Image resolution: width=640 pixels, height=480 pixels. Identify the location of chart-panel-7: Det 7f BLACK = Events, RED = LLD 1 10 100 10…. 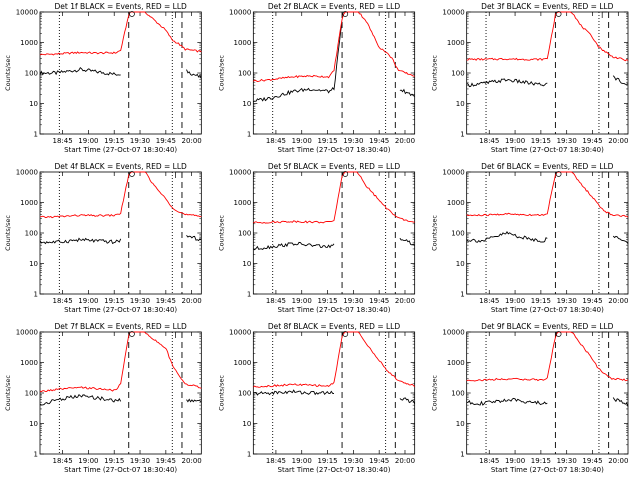
(103, 398).